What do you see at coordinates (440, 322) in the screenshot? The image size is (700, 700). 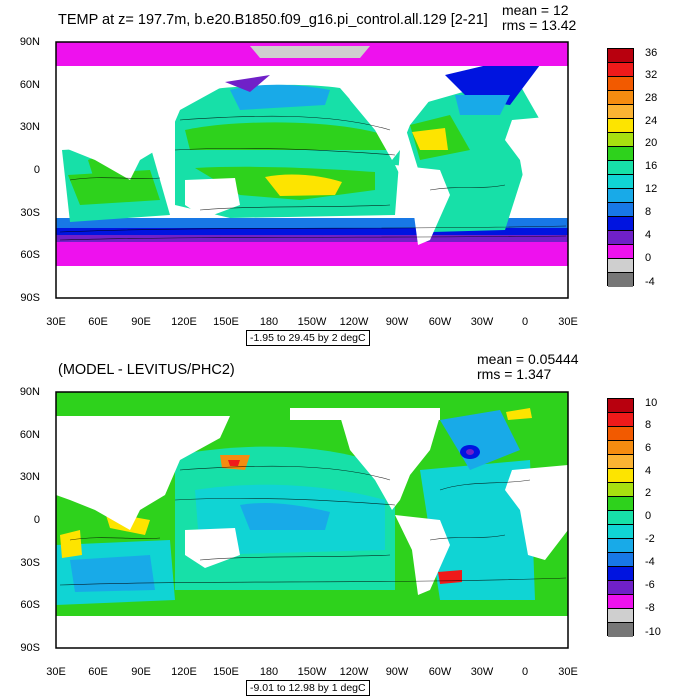 I see `panel1-xtick: 60W` at bounding box center [440, 322].